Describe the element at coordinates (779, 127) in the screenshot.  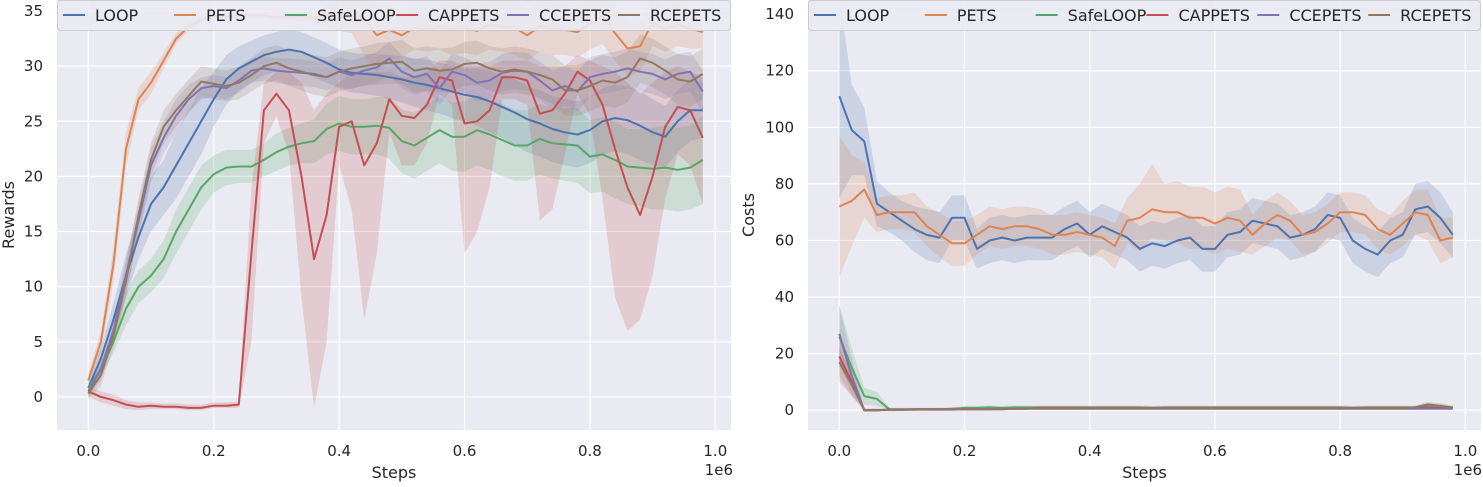
I see `y-tick-label: 100` at that location.